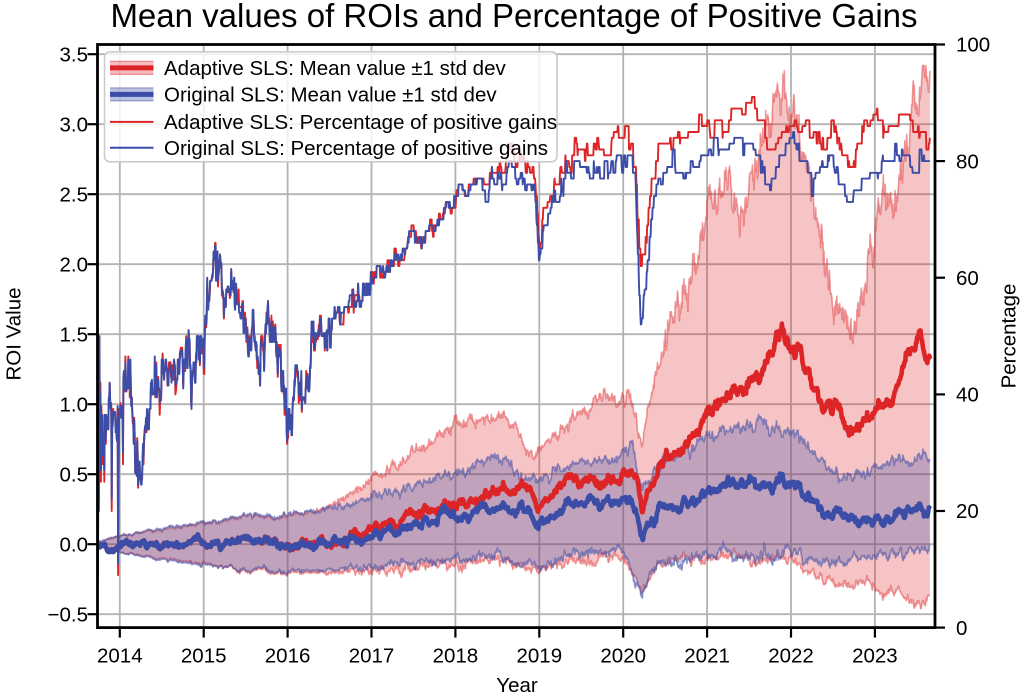 Image resolution: width=1024 pixels, height=694 pixels. Describe the element at coordinates (288, 656) in the screenshot. I see `svg-text: 2016` at that location.